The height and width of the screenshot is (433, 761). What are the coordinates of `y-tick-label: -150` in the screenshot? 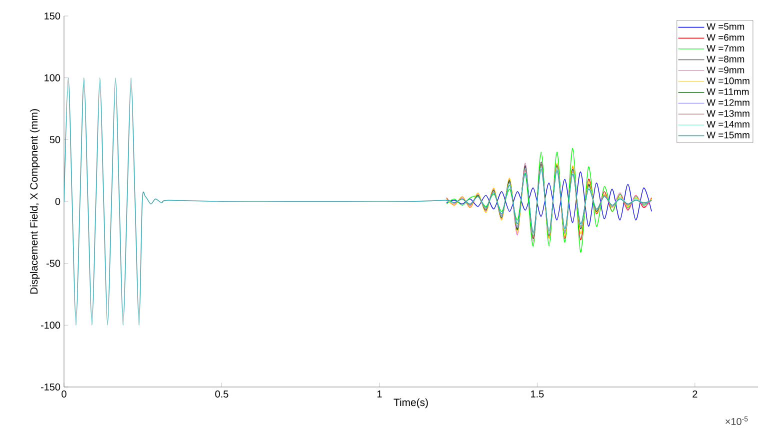 It's located at (50, 387).